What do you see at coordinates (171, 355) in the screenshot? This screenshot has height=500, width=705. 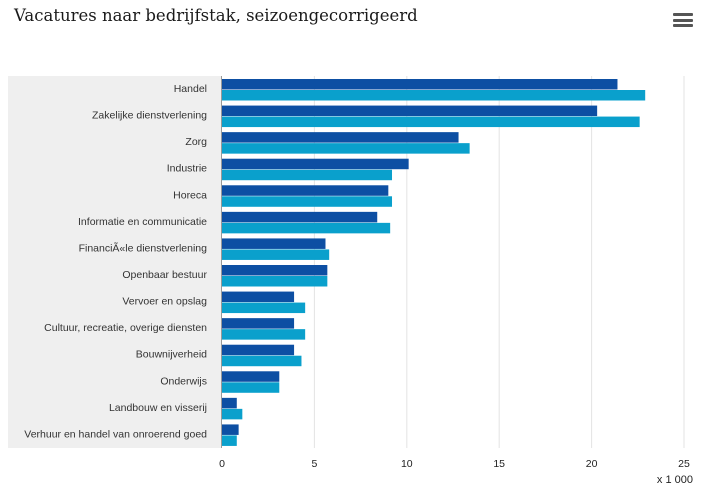 I see `category-label: Bouwnijverheid` at bounding box center [171, 355].